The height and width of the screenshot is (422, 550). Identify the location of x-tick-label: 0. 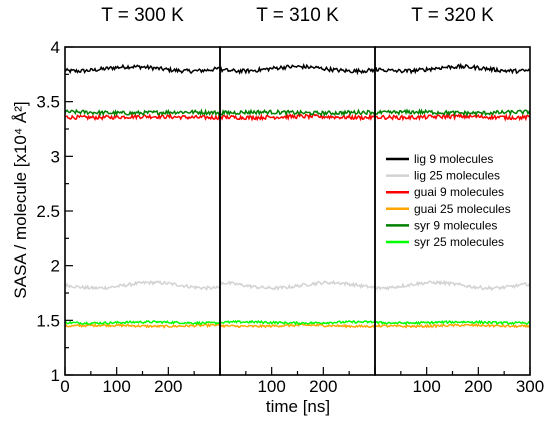
(64, 386).